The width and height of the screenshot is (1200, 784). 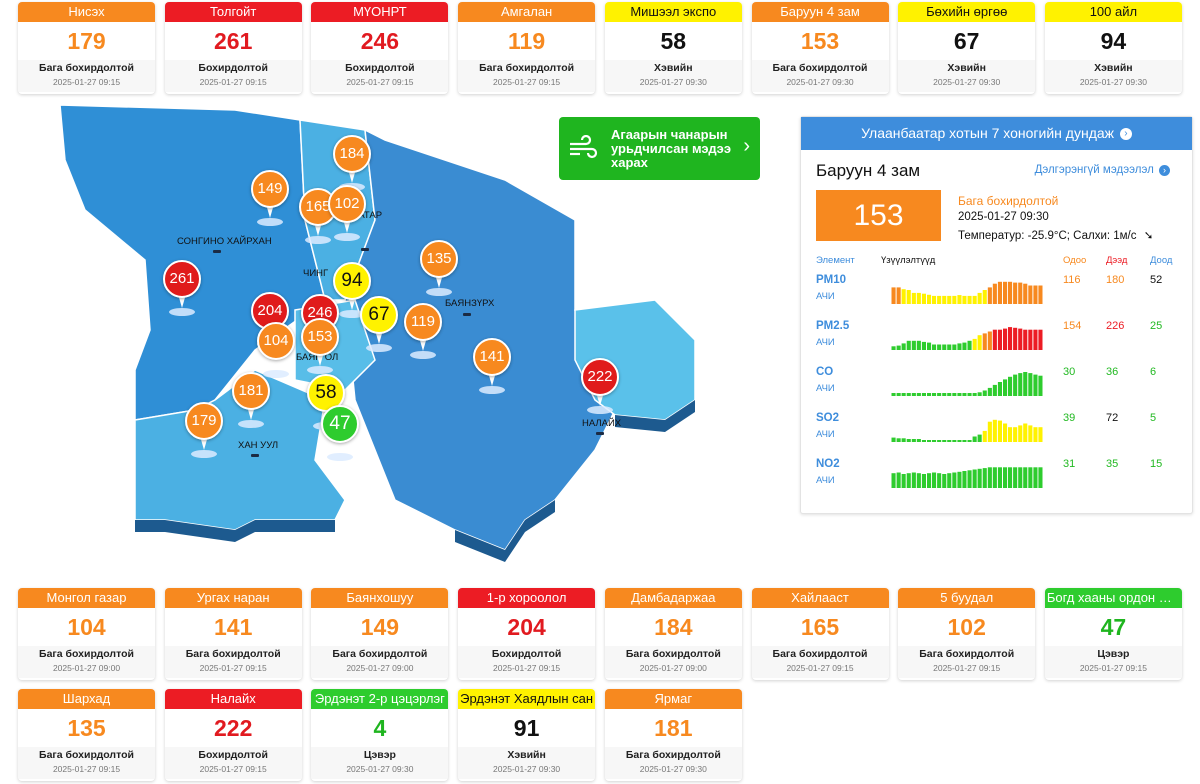 I want to click on element-name: PM10, so click(x=831, y=280).